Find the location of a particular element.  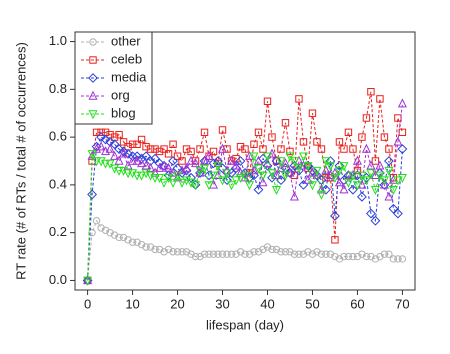

legend-label: blog is located at coordinates (123, 112).